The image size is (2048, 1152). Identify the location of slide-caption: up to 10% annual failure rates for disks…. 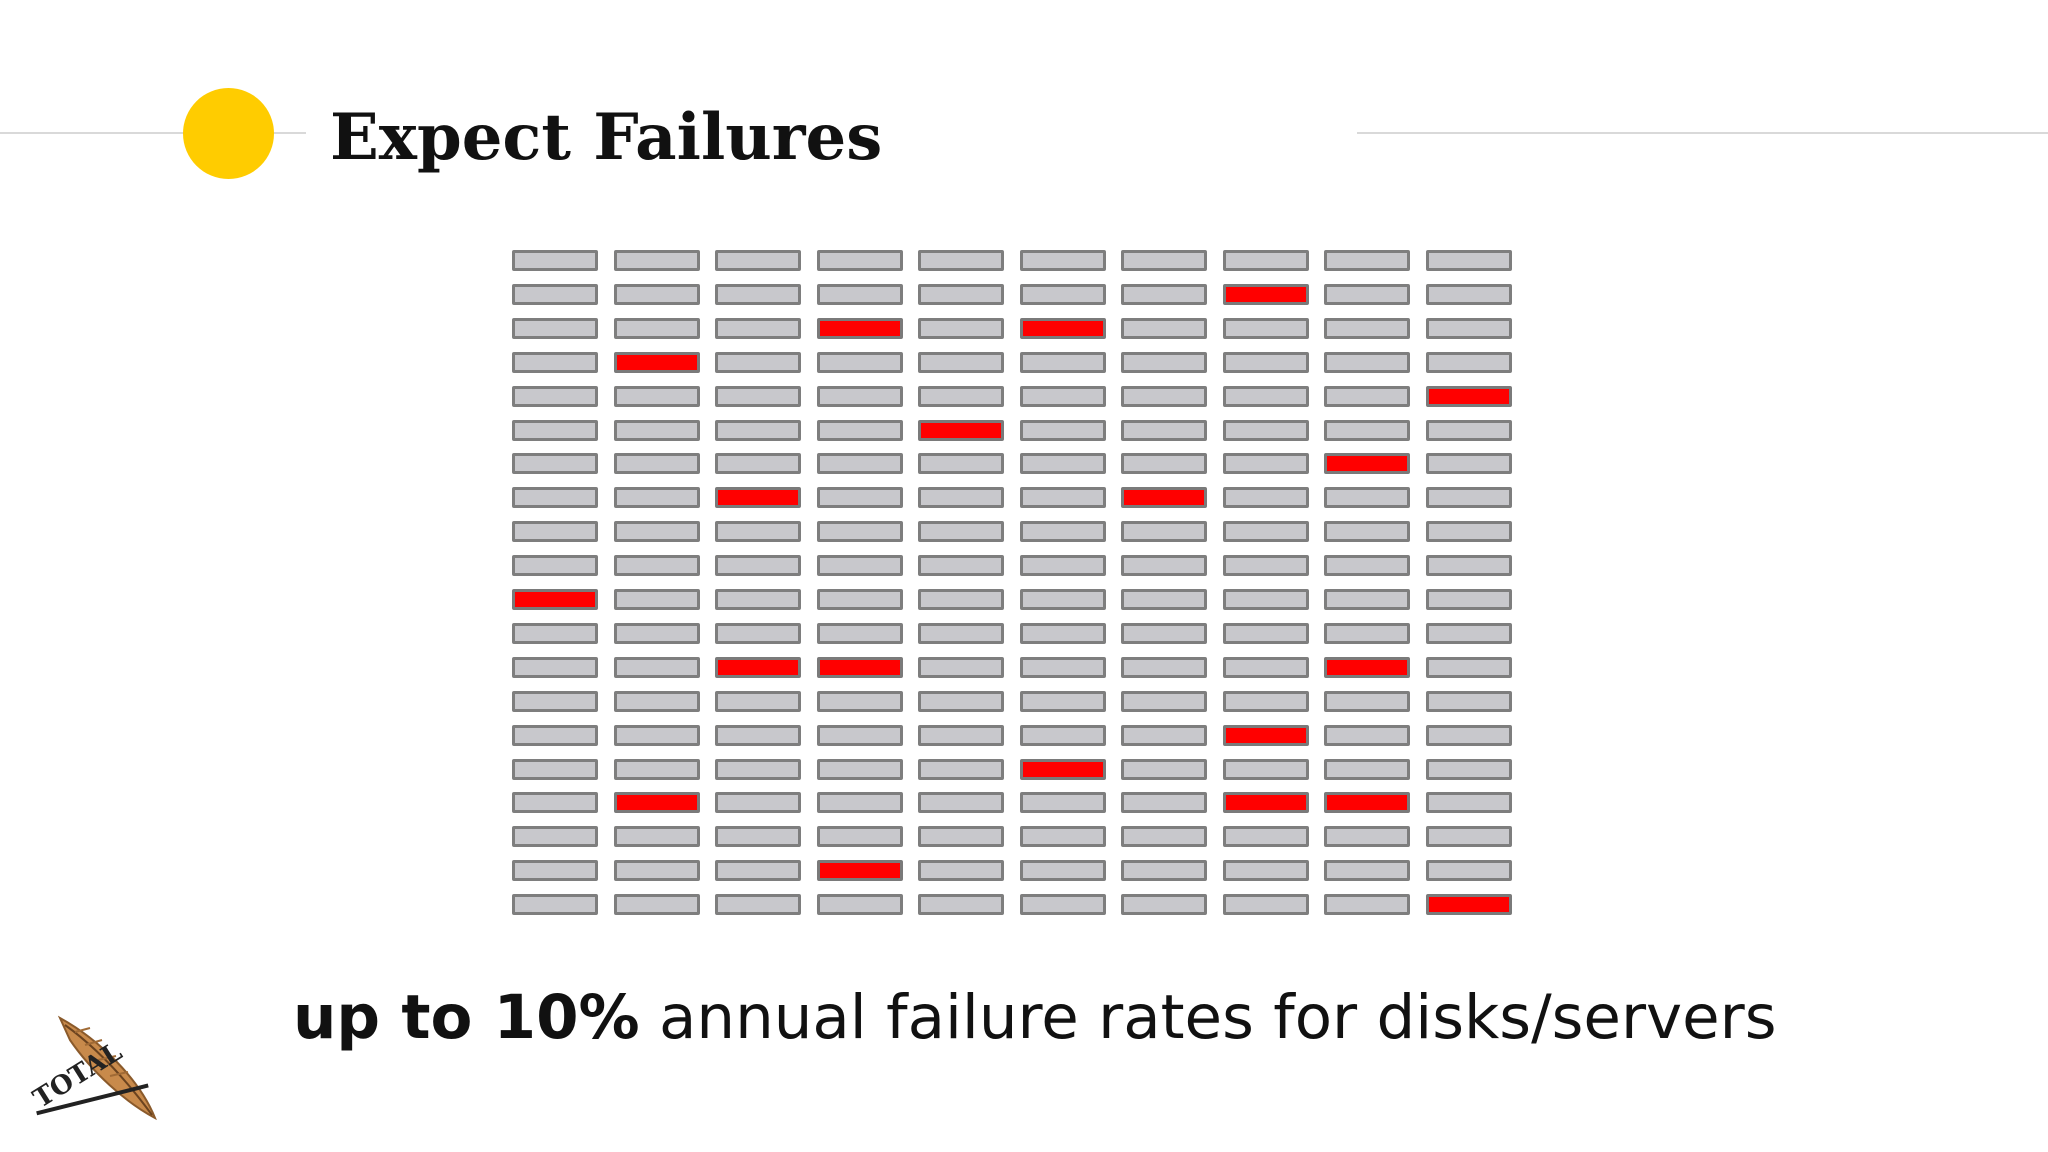
(1035, 1018).